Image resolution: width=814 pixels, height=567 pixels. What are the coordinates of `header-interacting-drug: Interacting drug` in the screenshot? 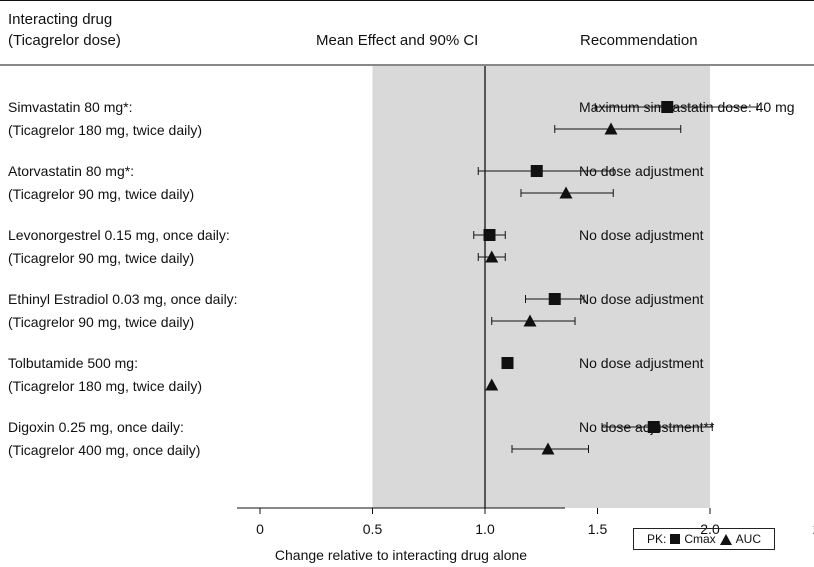 It's located at (60, 19).